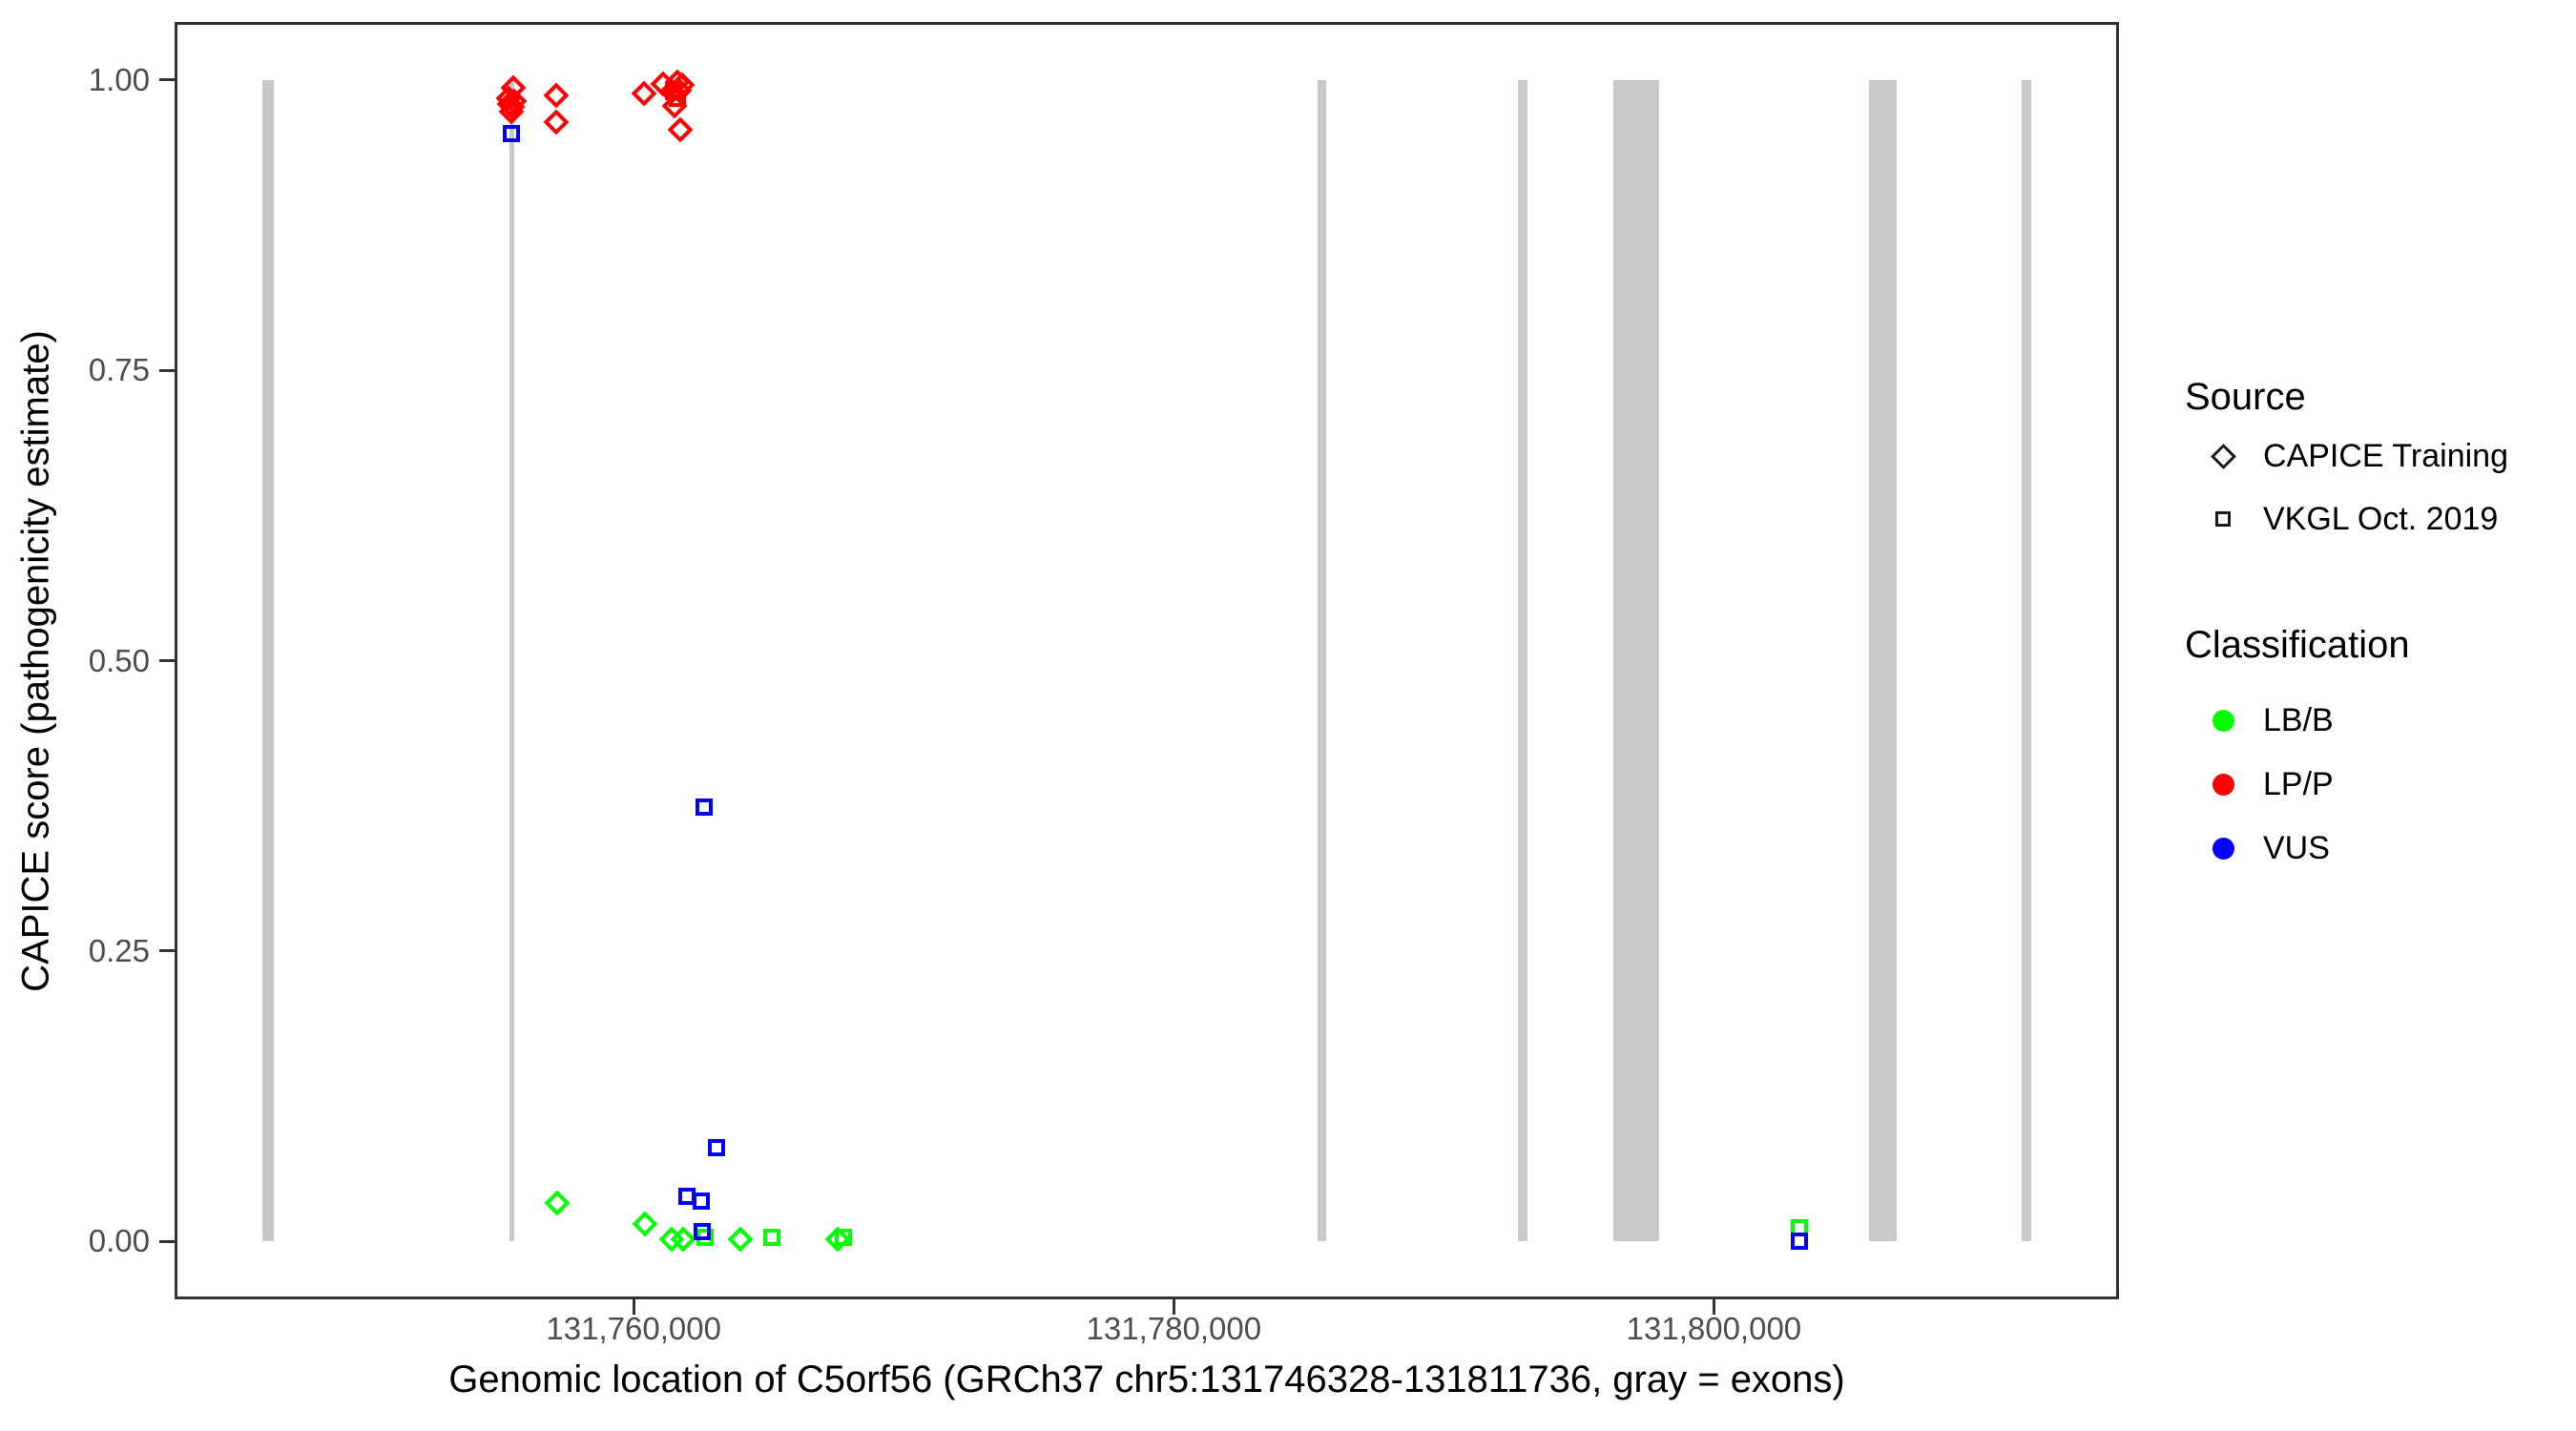 The width and height of the screenshot is (2576, 1431). What do you see at coordinates (2385, 456) in the screenshot?
I see `legend-item-label: CAPICE Training` at bounding box center [2385, 456].